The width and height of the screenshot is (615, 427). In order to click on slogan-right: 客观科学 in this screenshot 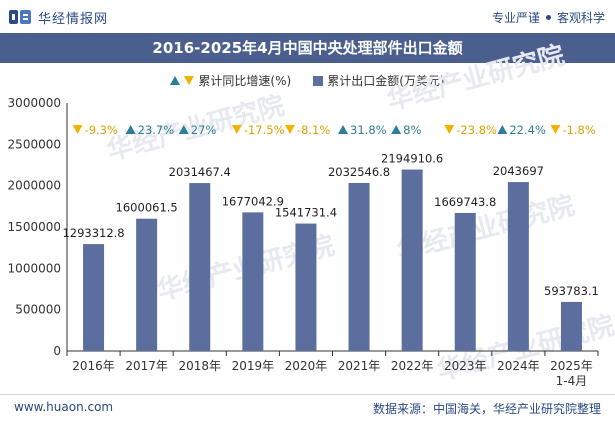, I will do `click(580, 18)`.